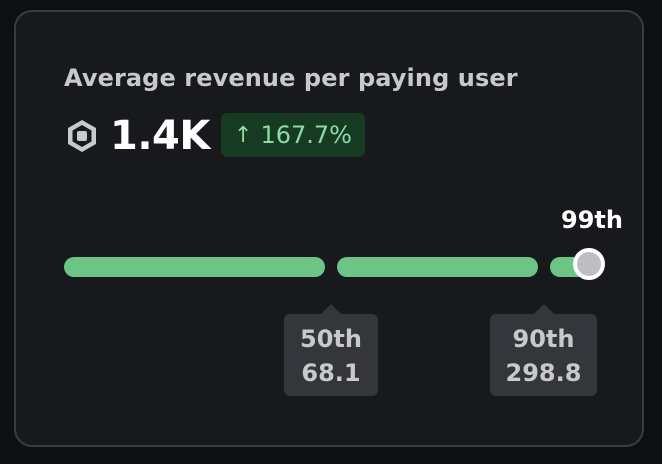 This screenshot has width=662, height=464. What do you see at coordinates (306, 135) in the screenshot?
I see `change-percent: 167.7%` at bounding box center [306, 135].